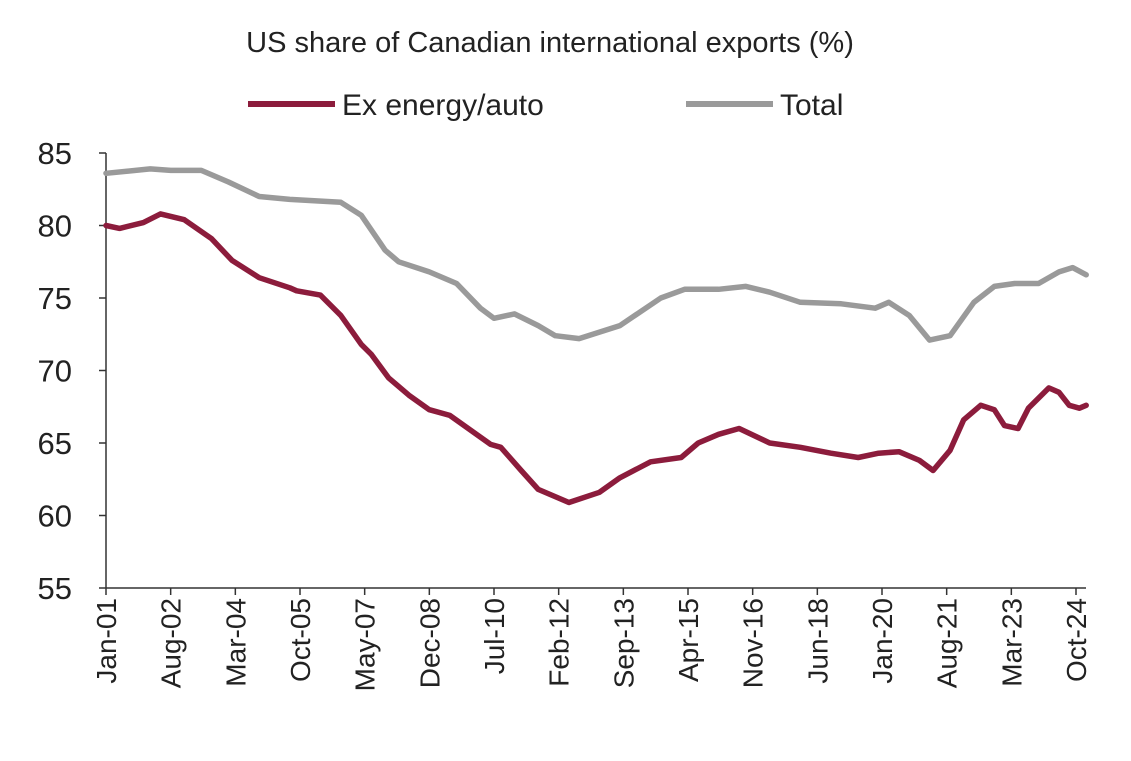 The height and width of the screenshot is (761, 1131). I want to click on x-tick-label: Jul-10, so click(494, 636).